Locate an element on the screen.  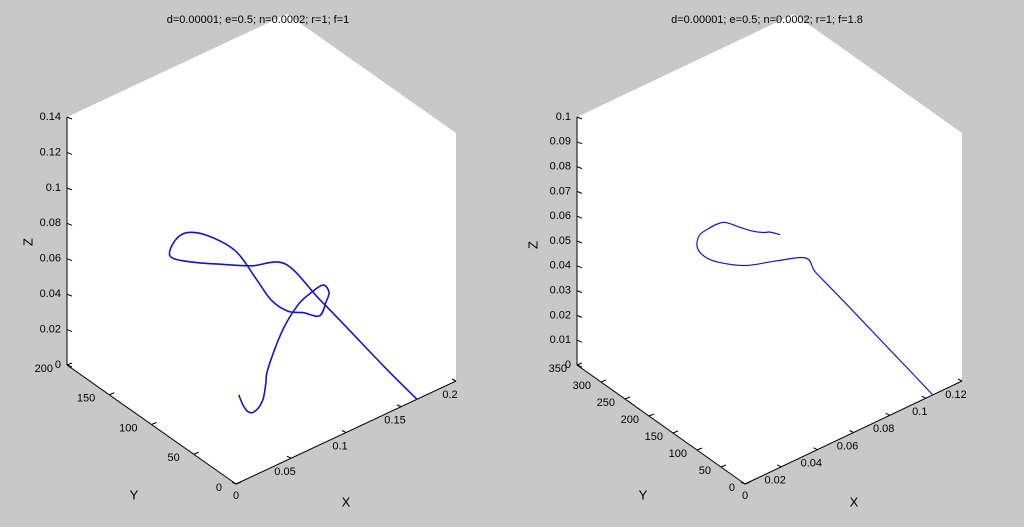
z-tick-label: 0.03 is located at coordinates (560, 291).